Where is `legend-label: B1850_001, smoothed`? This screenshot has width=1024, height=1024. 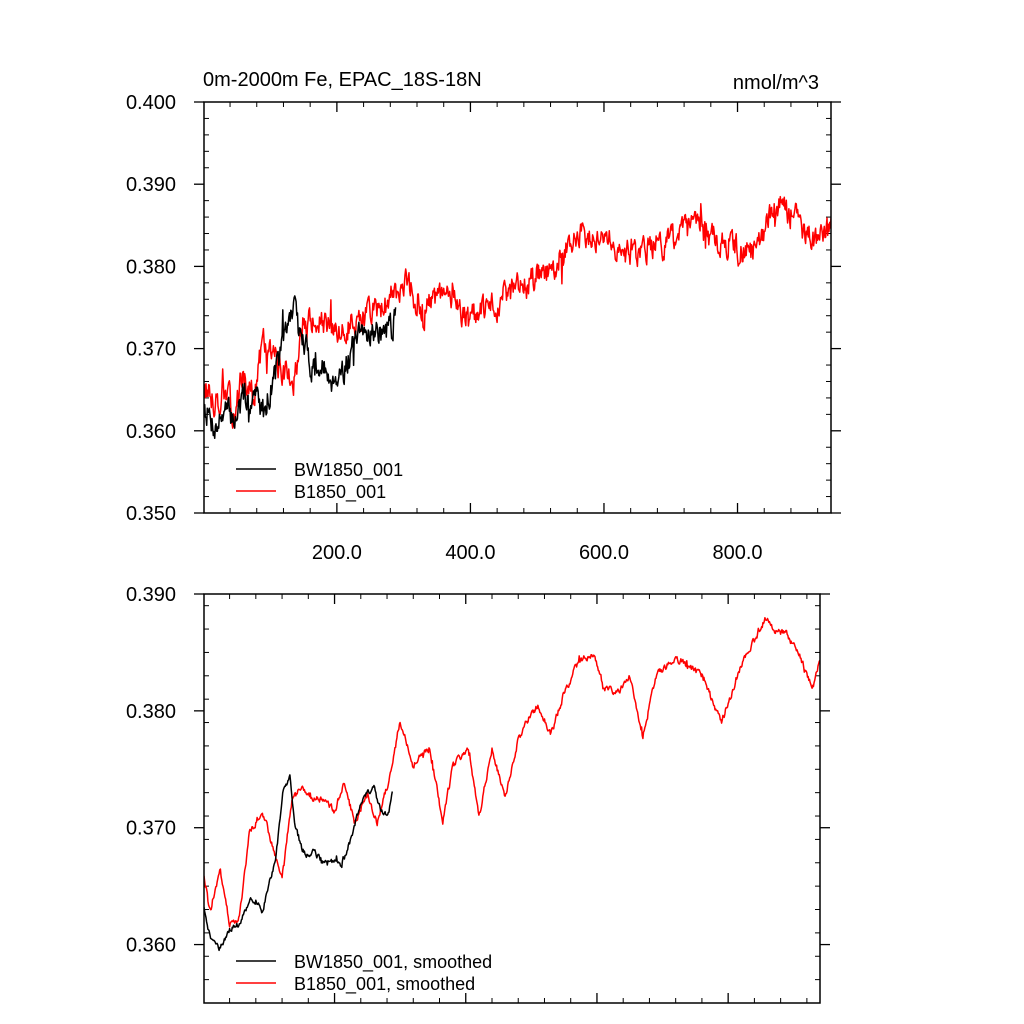
legend-label: B1850_001, smoothed is located at coordinates (384, 984).